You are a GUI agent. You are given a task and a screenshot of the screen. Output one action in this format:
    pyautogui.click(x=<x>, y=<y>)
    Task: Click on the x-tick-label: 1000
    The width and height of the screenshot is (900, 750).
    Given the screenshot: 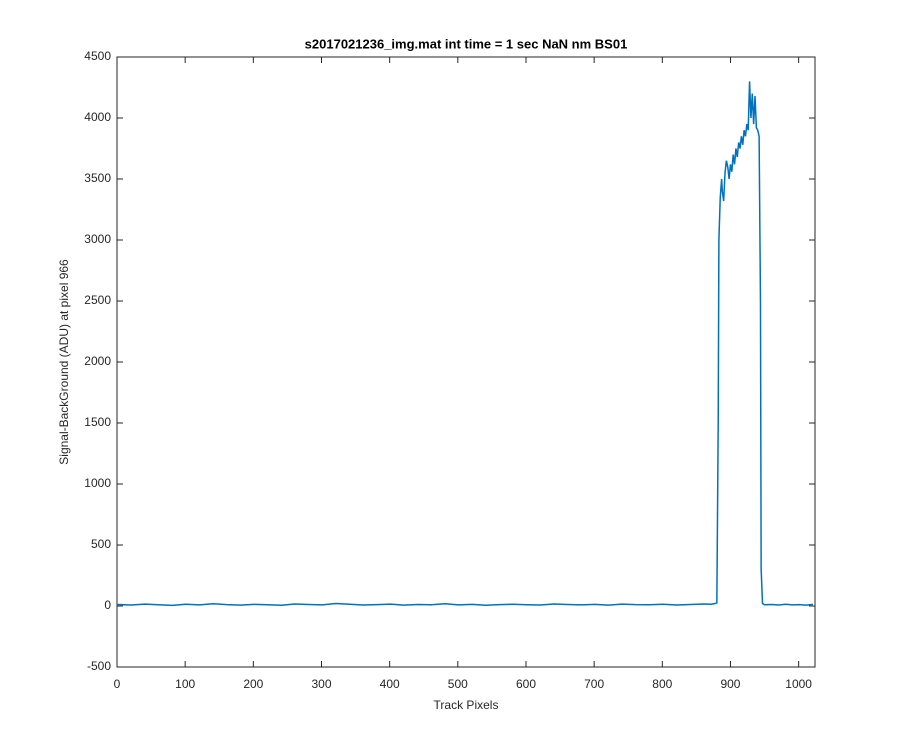 What is the action you would take?
    pyautogui.click(x=798, y=684)
    